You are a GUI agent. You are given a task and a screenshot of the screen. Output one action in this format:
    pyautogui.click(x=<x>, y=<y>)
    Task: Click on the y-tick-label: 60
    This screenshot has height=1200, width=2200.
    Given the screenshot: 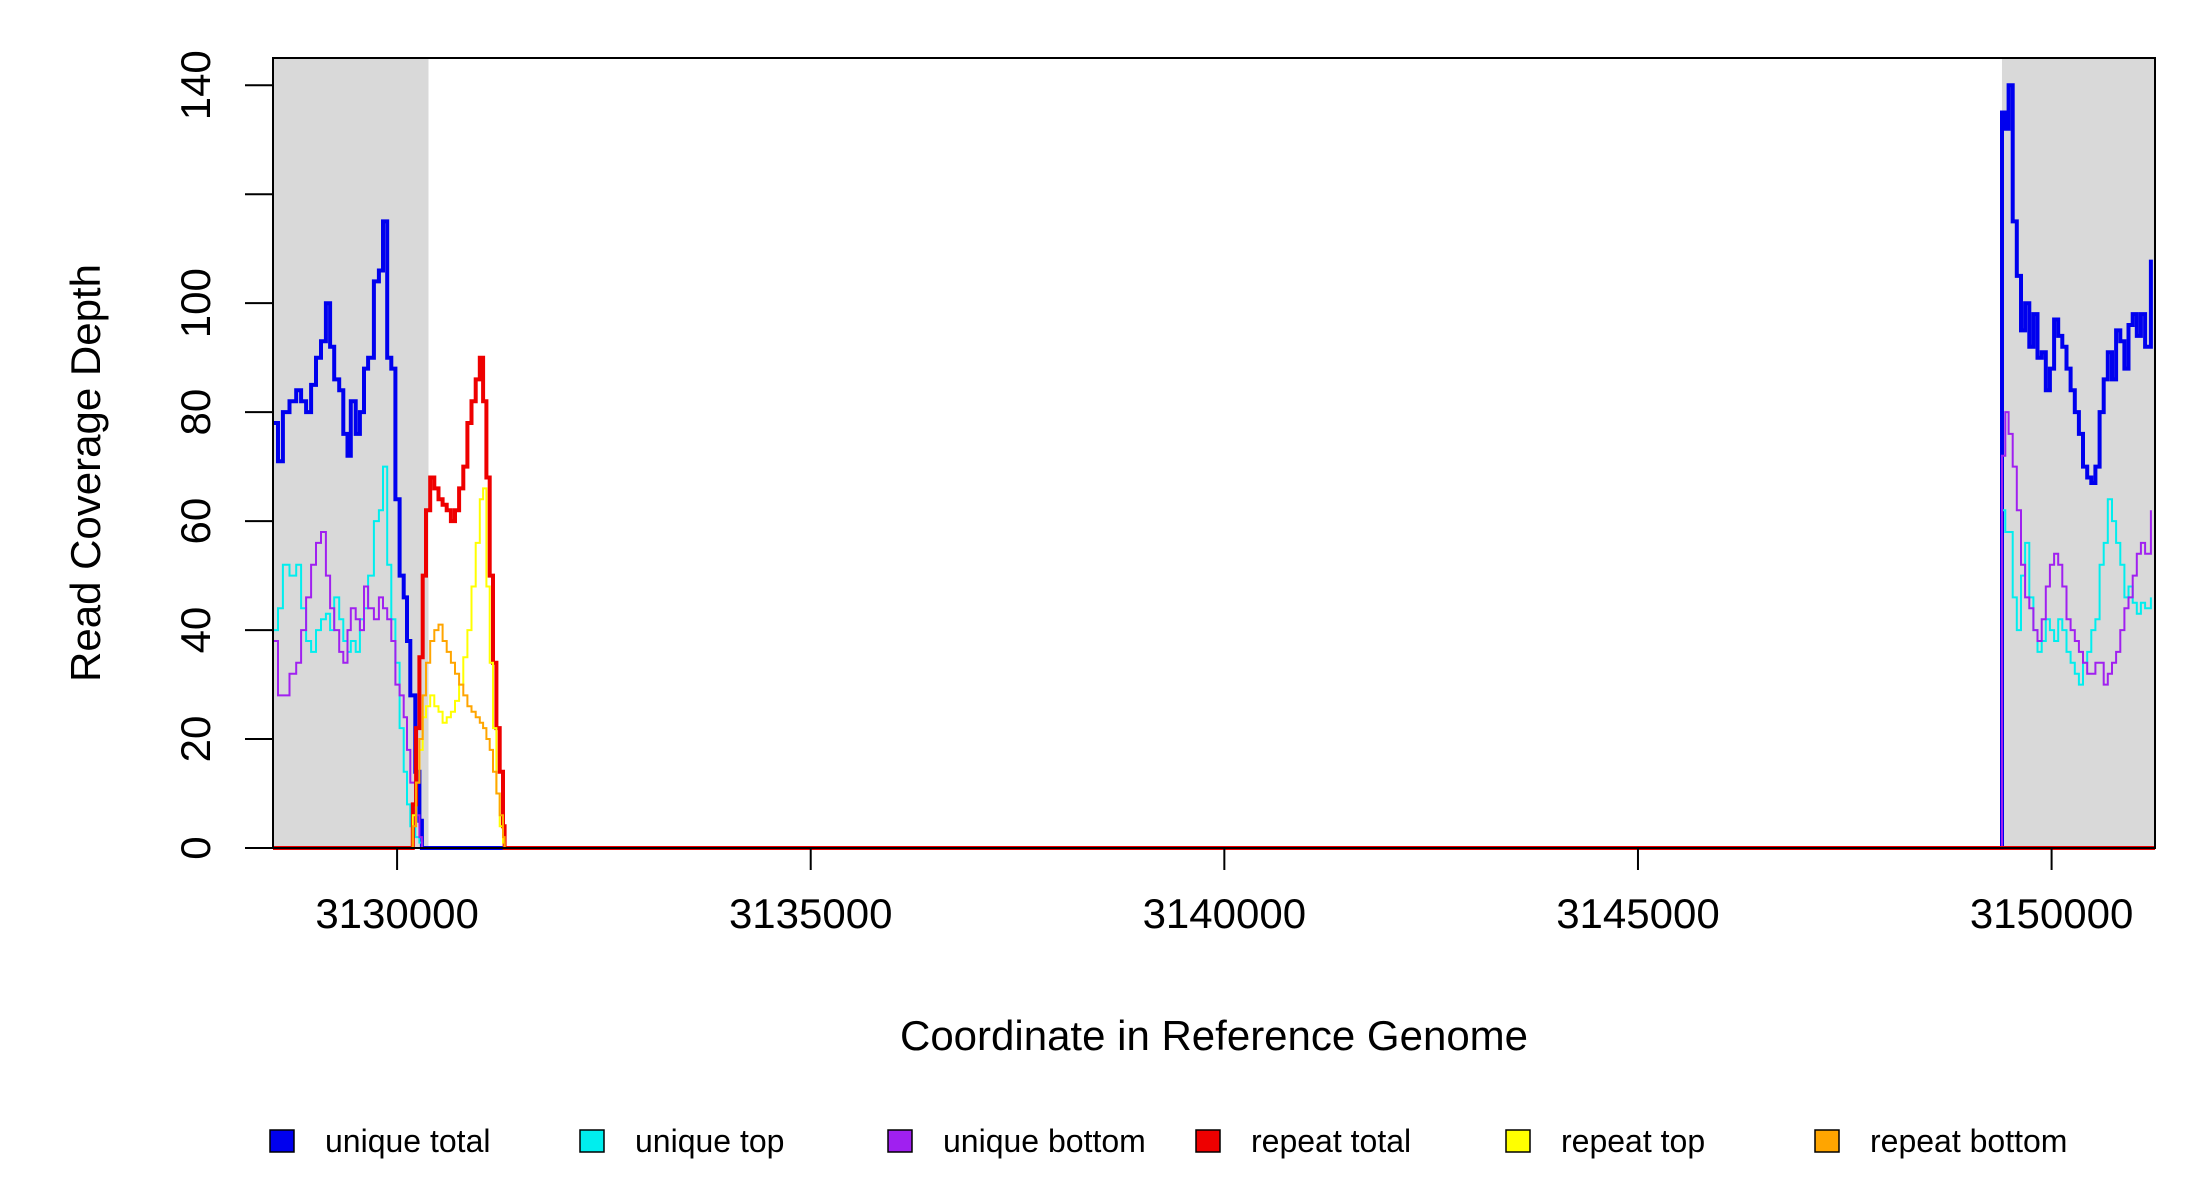 What is the action you would take?
    pyautogui.click(x=195, y=521)
    